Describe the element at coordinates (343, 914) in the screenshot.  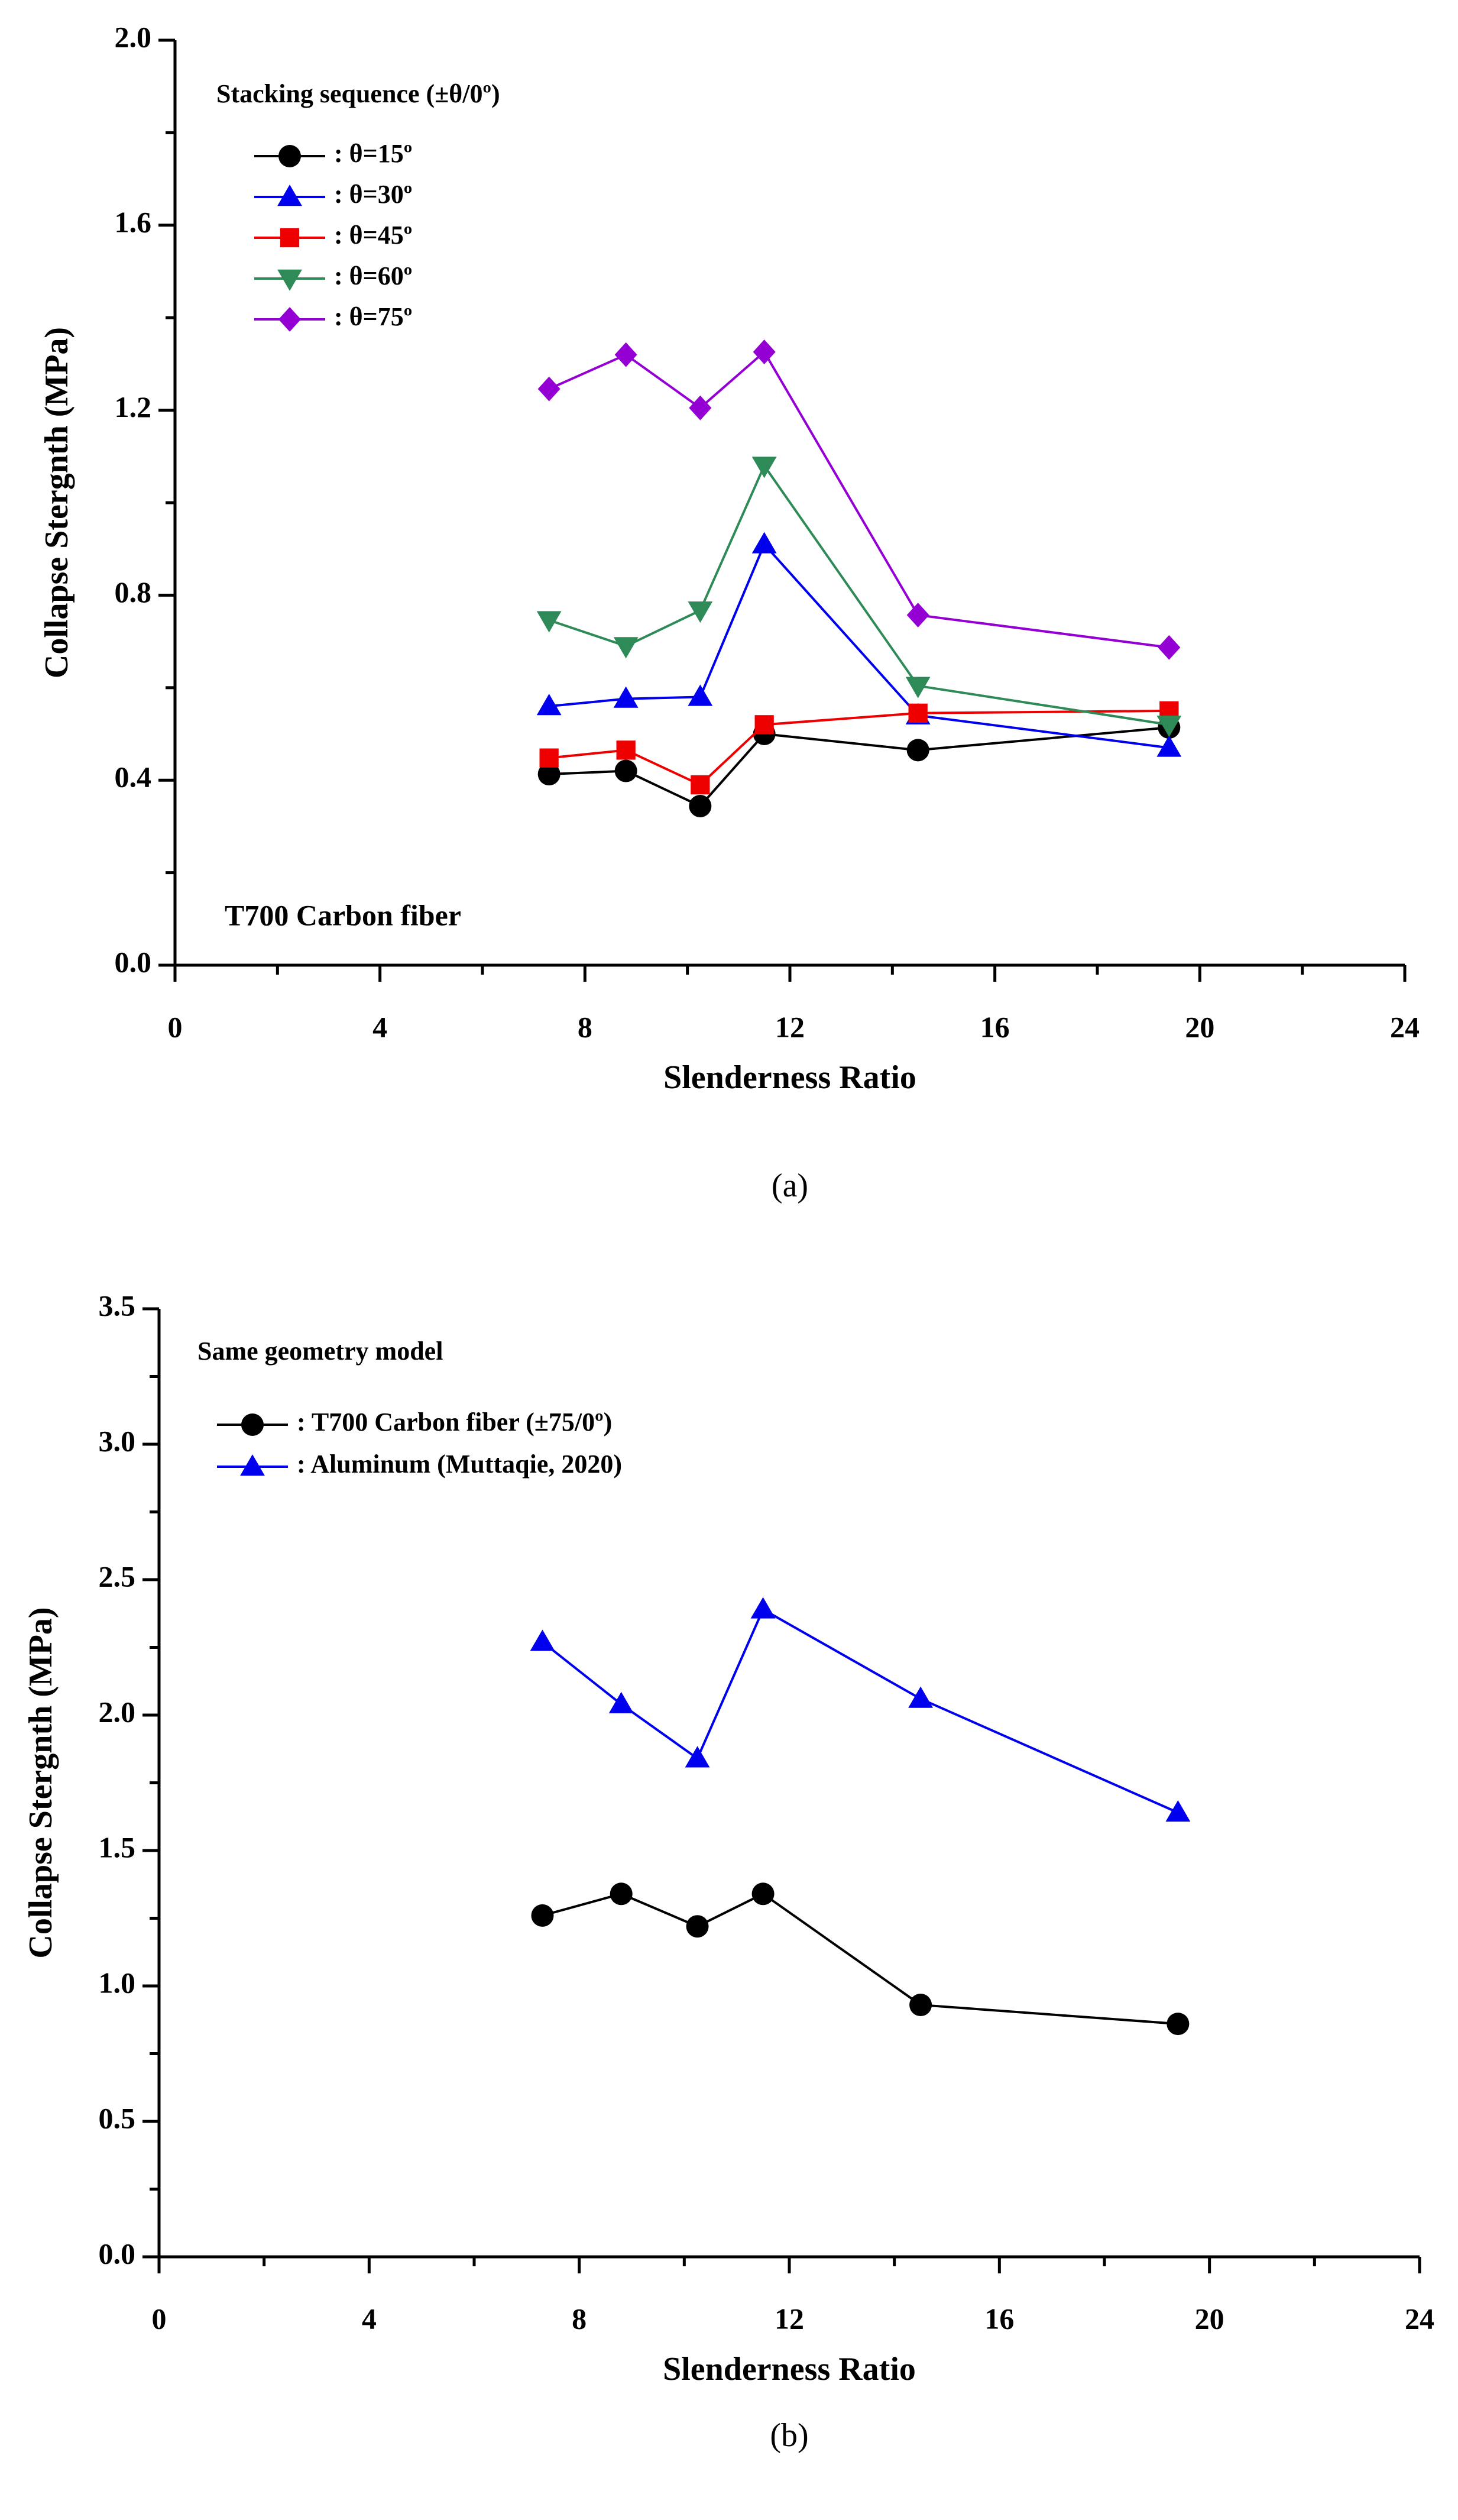
I see `annotation: T700 Carbon fiber` at that location.